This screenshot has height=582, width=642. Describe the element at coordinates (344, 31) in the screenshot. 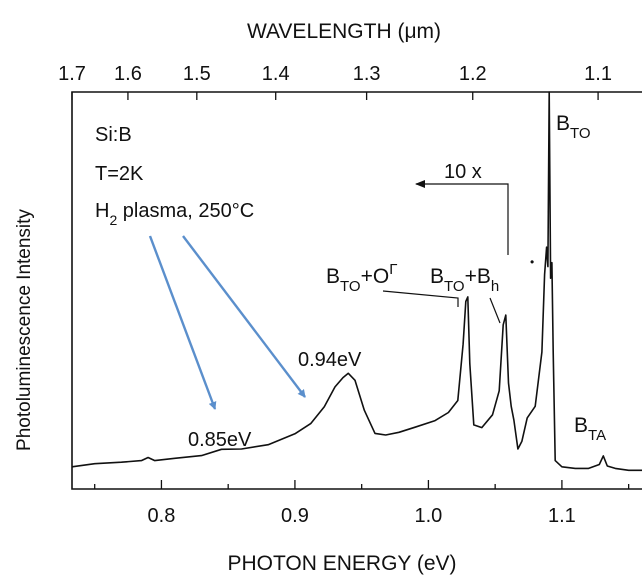

I see `top-axis-title: WAVELENGTH (μm)` at that location.